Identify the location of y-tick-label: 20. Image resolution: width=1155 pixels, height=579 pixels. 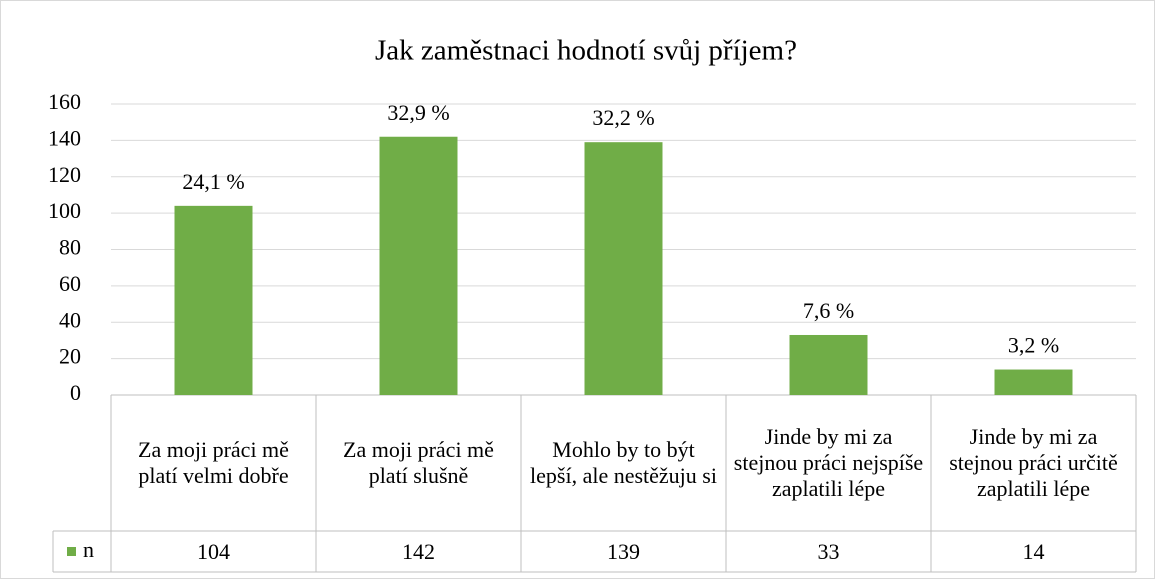
(70, 356).